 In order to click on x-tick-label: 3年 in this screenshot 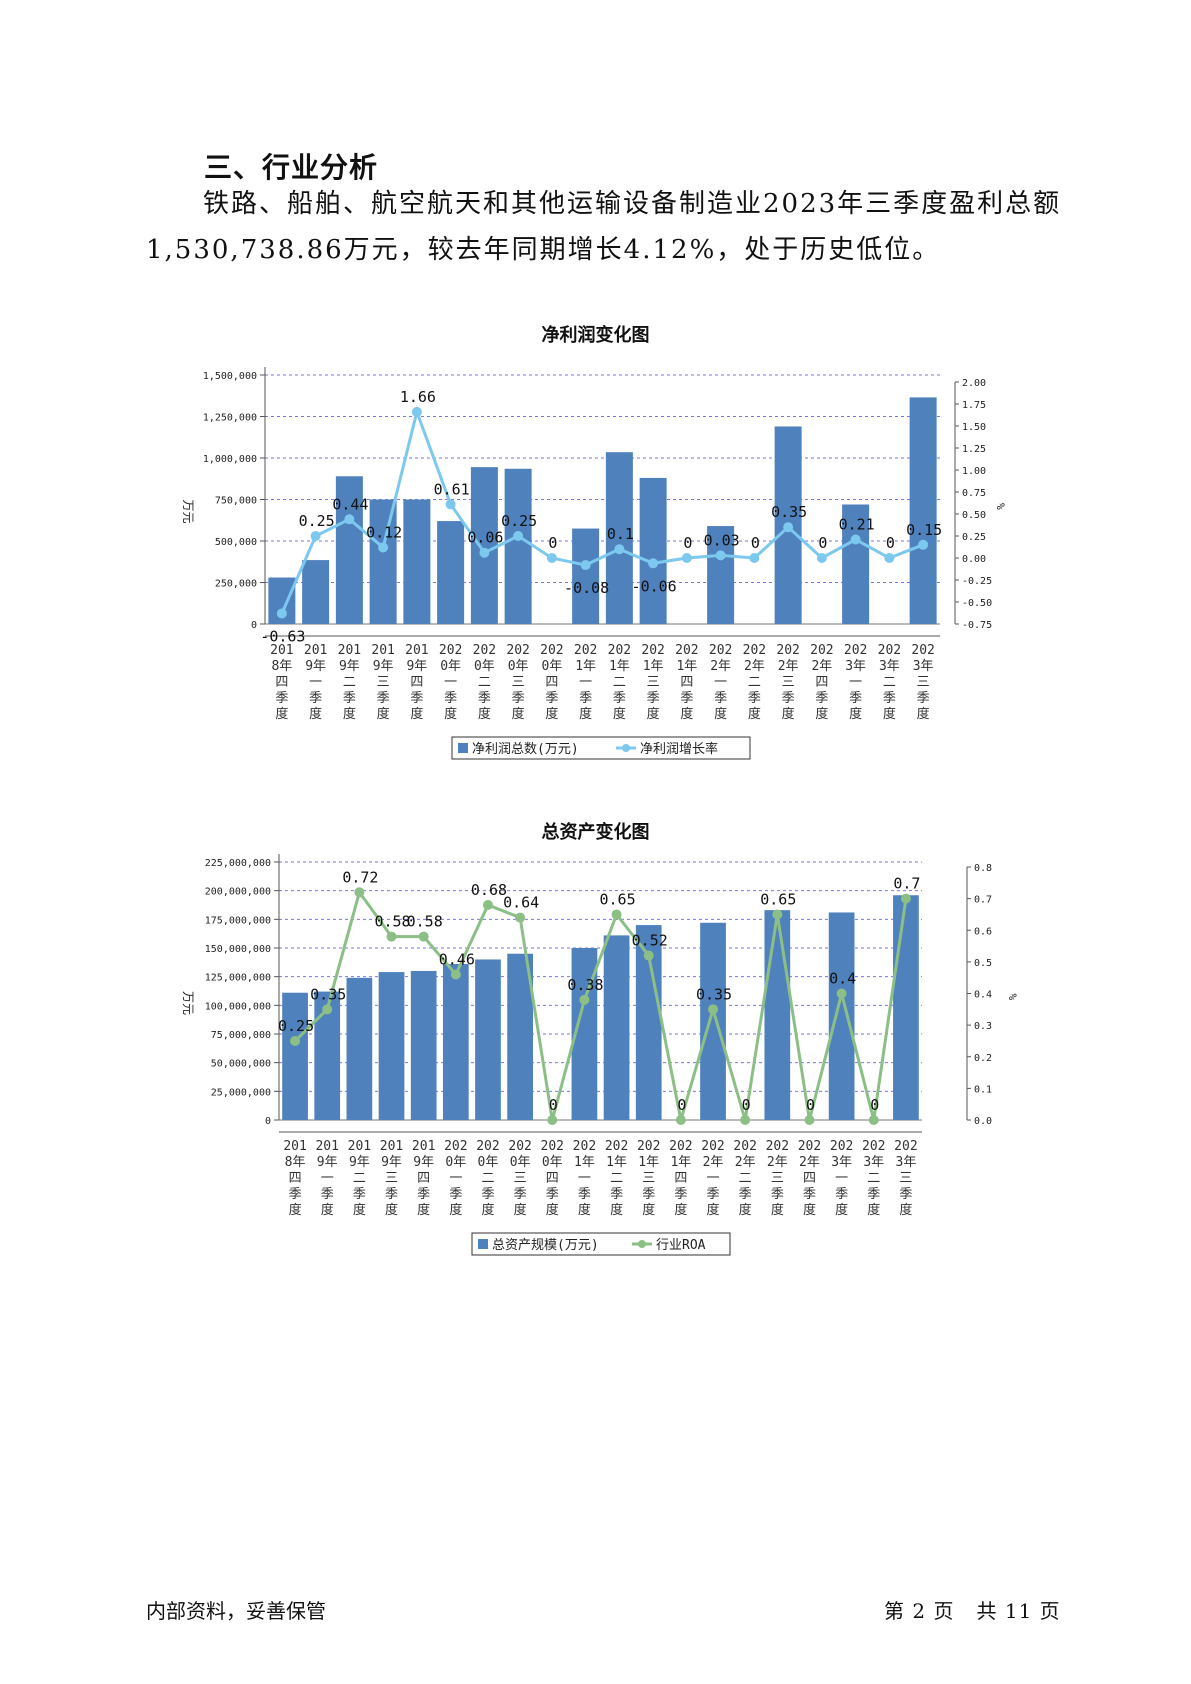, I will do `click(889, 666)`.